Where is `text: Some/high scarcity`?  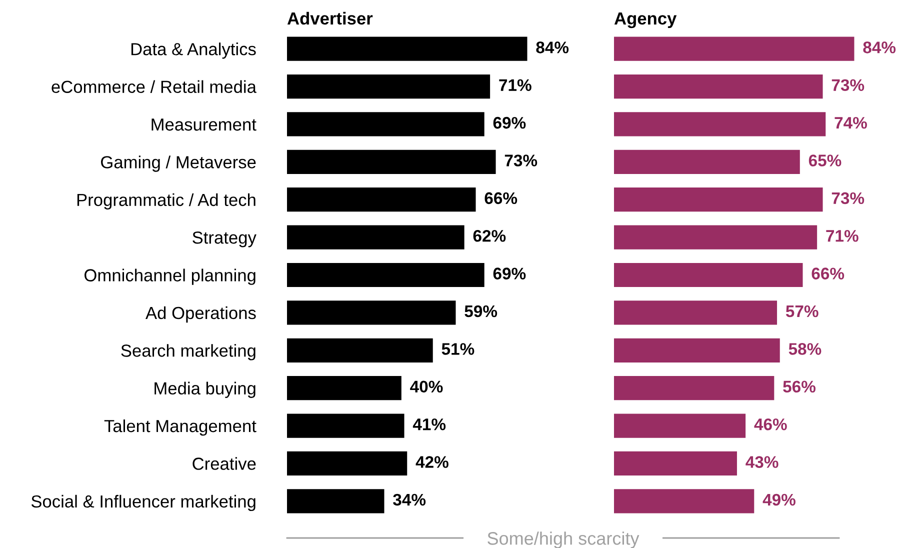
text: Some/high scarcity is located at coordinates (564, 540).